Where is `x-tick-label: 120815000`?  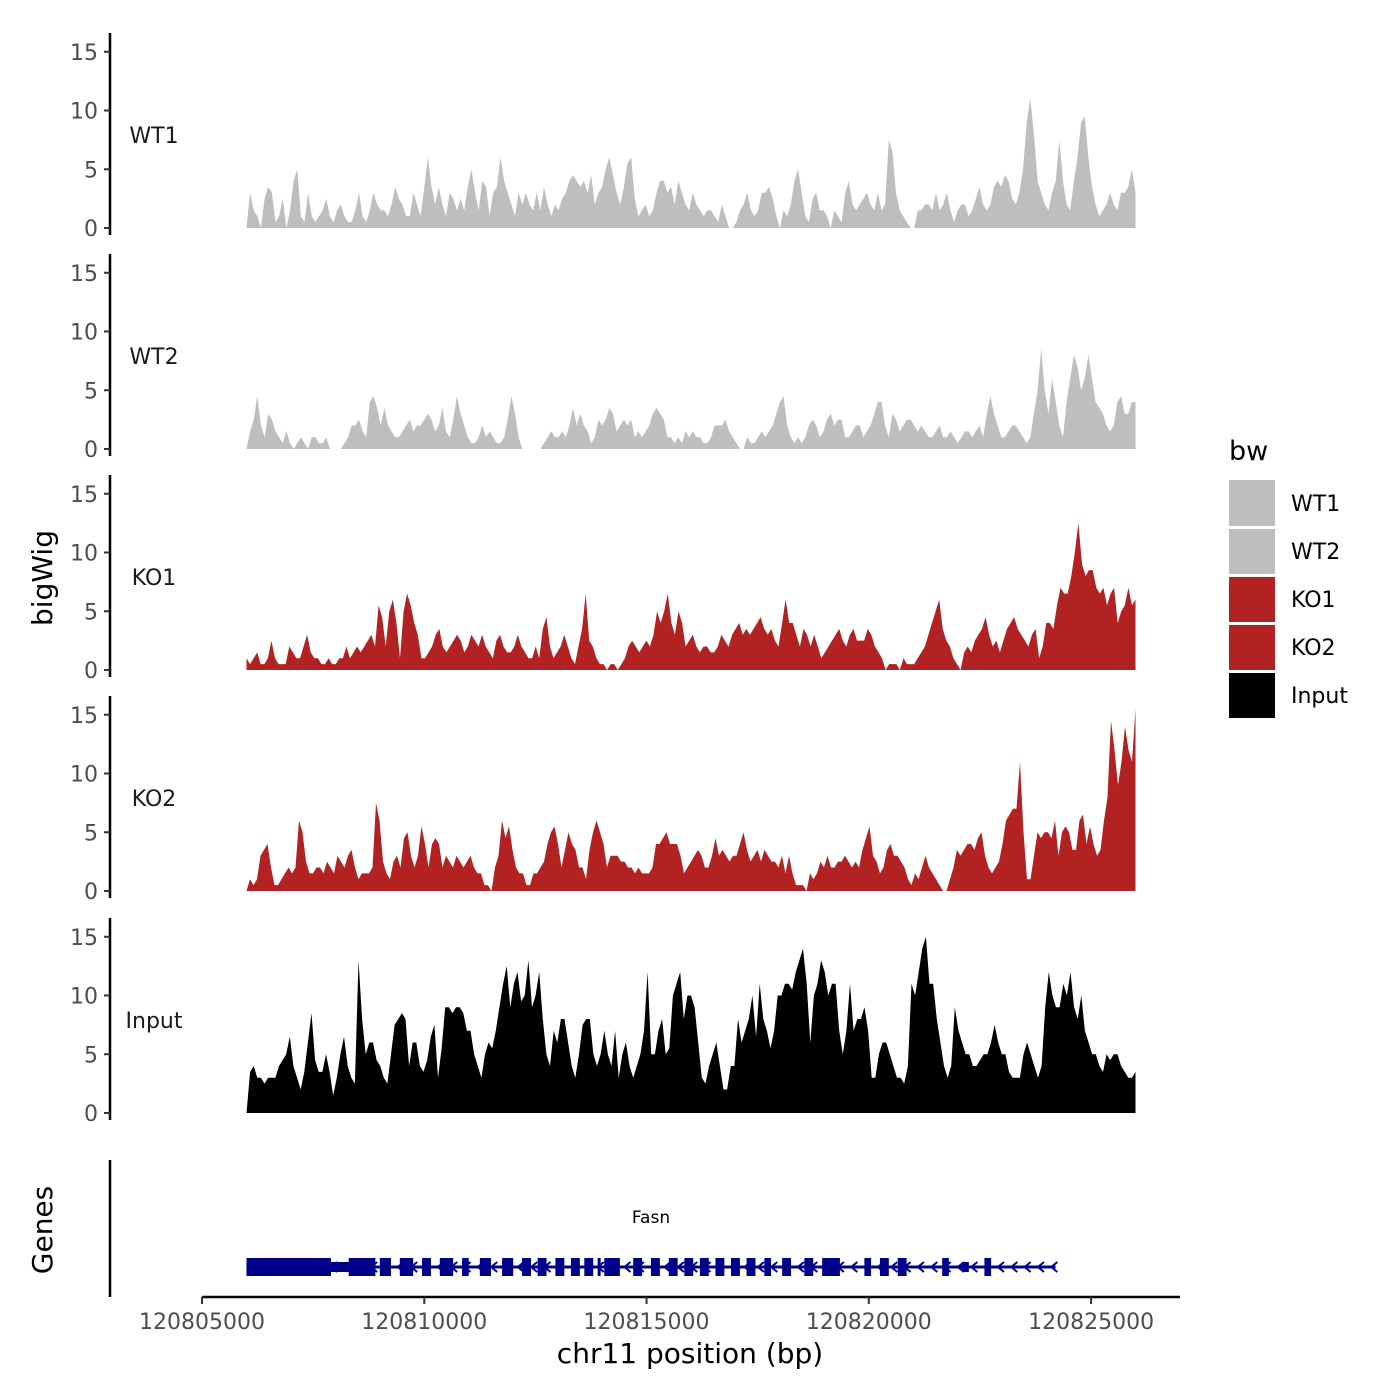
x-tick-label: 120815000 is located at coordinates (647, 1322).